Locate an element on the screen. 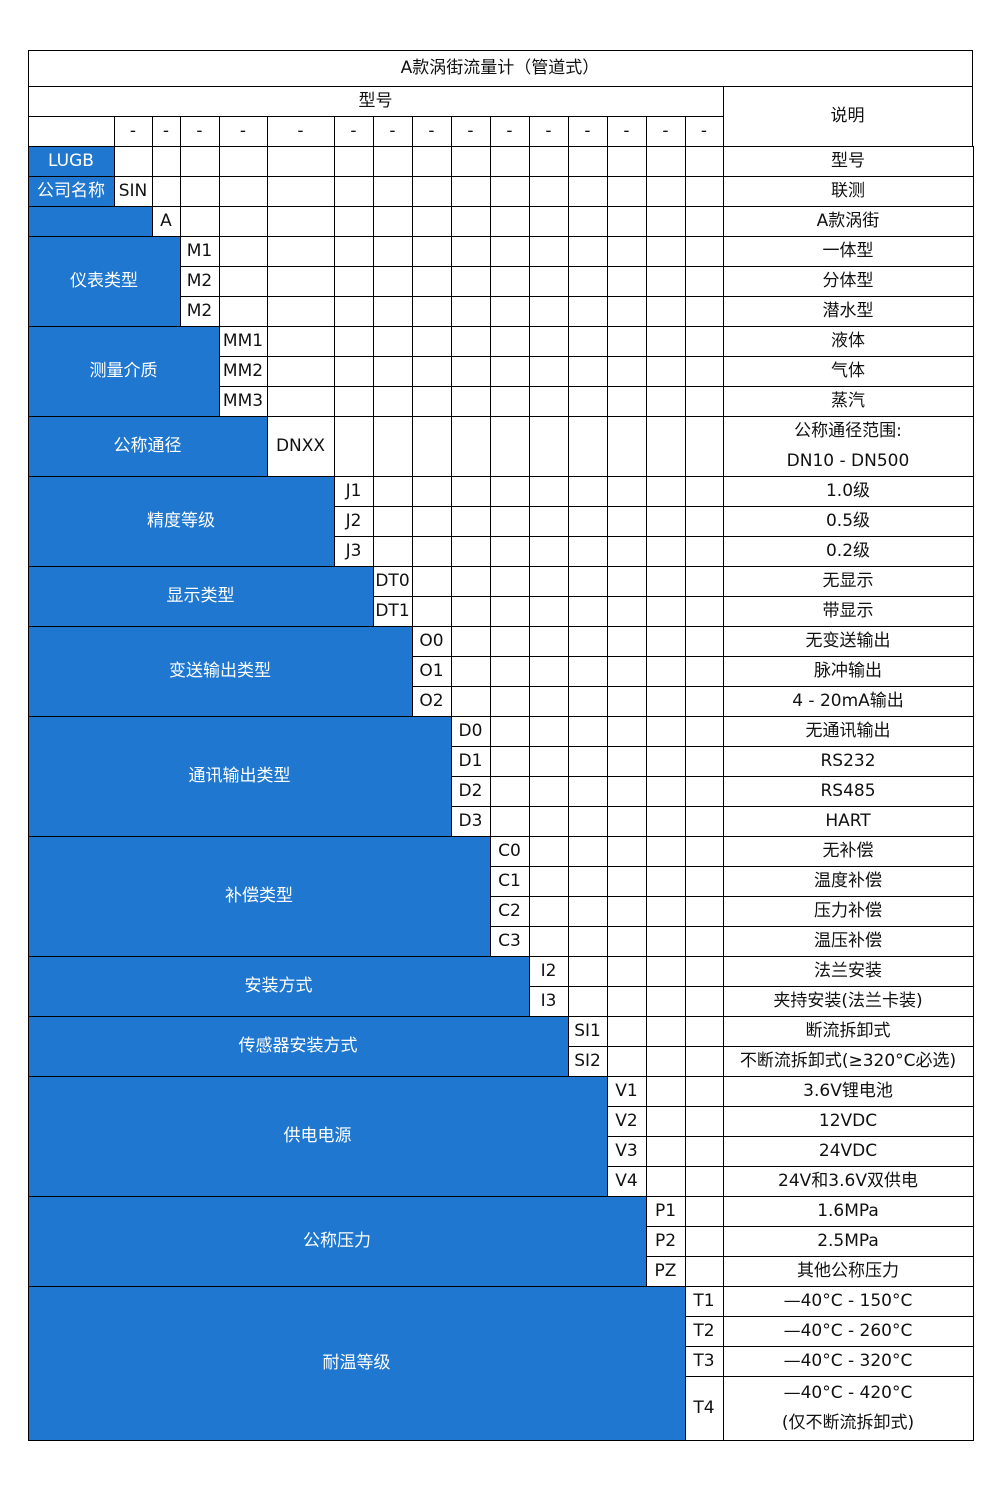 This screenshot has width=1000, height=1491. group-label: 显示类型 is located at coordinates (200, 596).